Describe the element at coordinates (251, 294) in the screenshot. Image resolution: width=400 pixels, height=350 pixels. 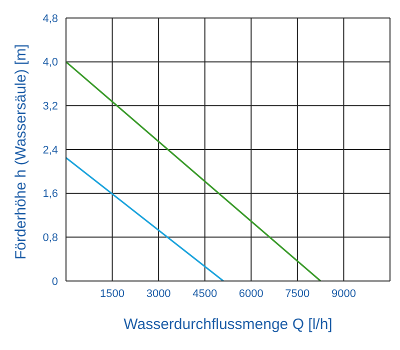
I see `x-tick-label: 6000` at that location.